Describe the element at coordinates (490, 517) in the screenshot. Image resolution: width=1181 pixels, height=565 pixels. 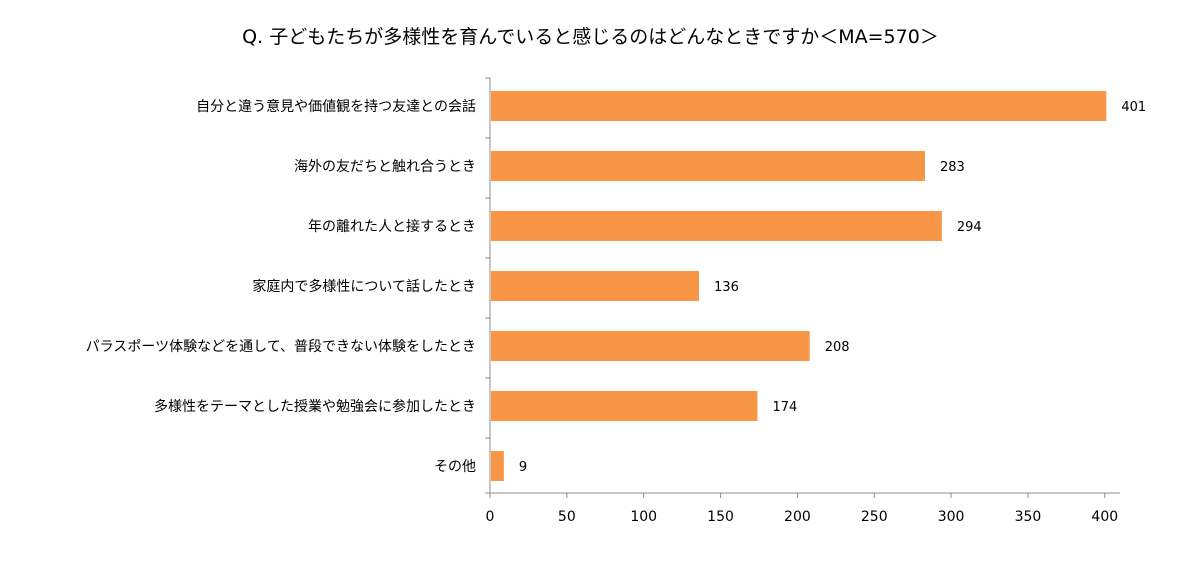
I see `x-tick-label: 0` at that location.